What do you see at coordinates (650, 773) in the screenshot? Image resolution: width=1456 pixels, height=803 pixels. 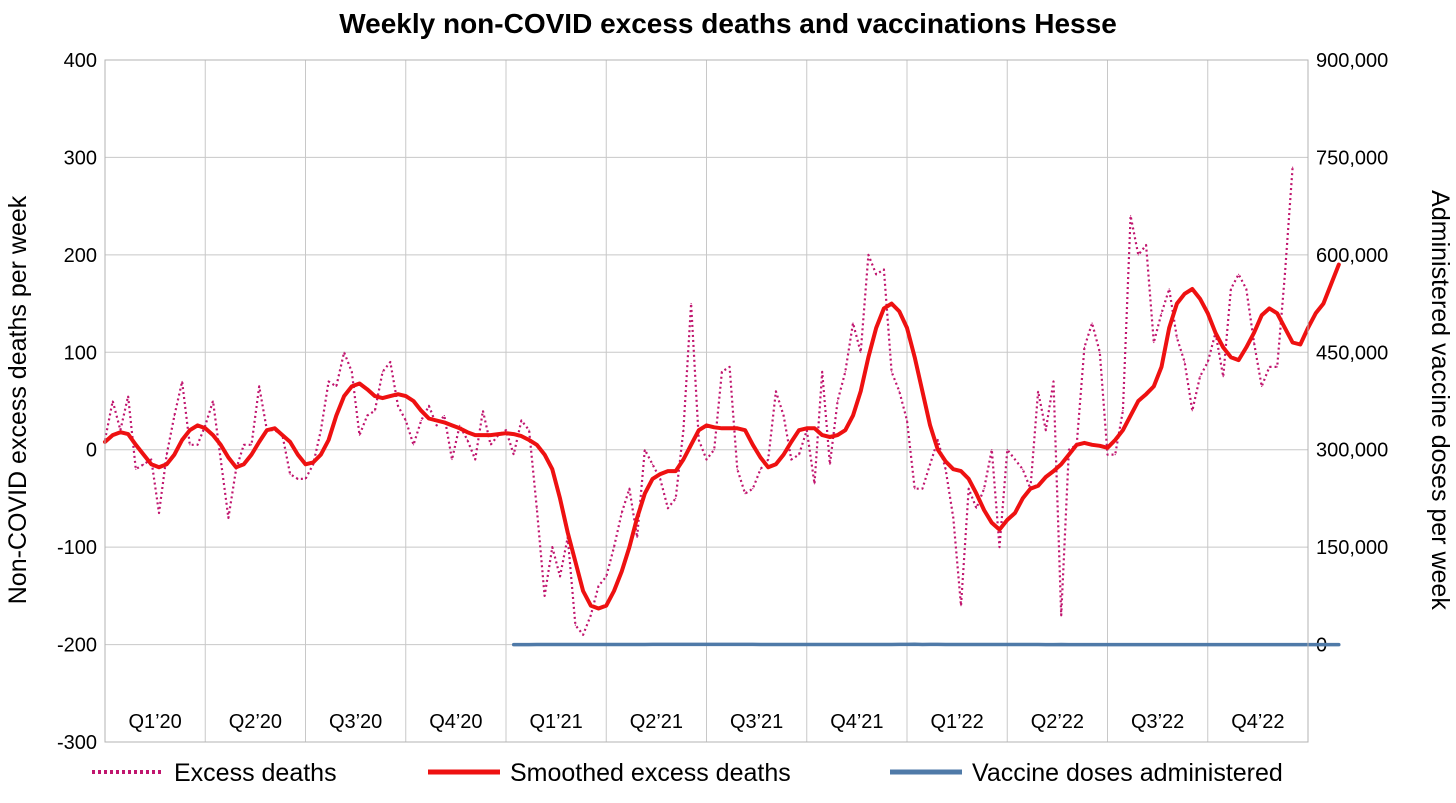 I see `legend-label: Smoothed excess deaths` at bounding box center [650, 773].